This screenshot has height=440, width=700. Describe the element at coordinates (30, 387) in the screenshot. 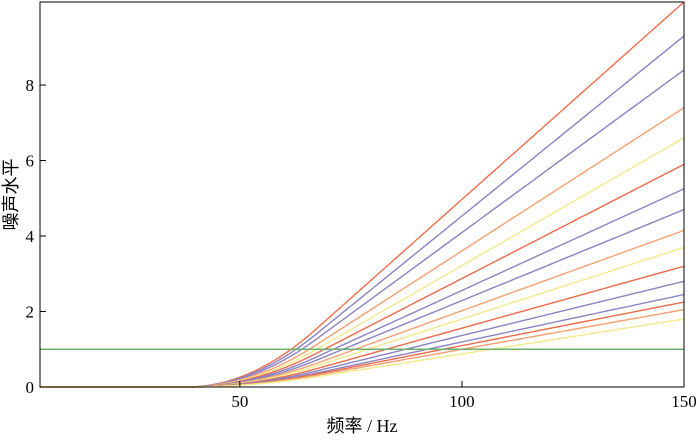

I see `y-tick-label: 0` at that location.